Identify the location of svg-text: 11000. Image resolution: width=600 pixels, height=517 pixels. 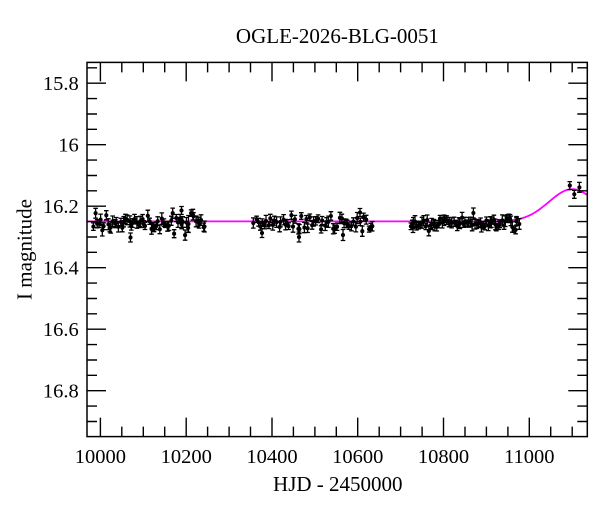
(529, 457).